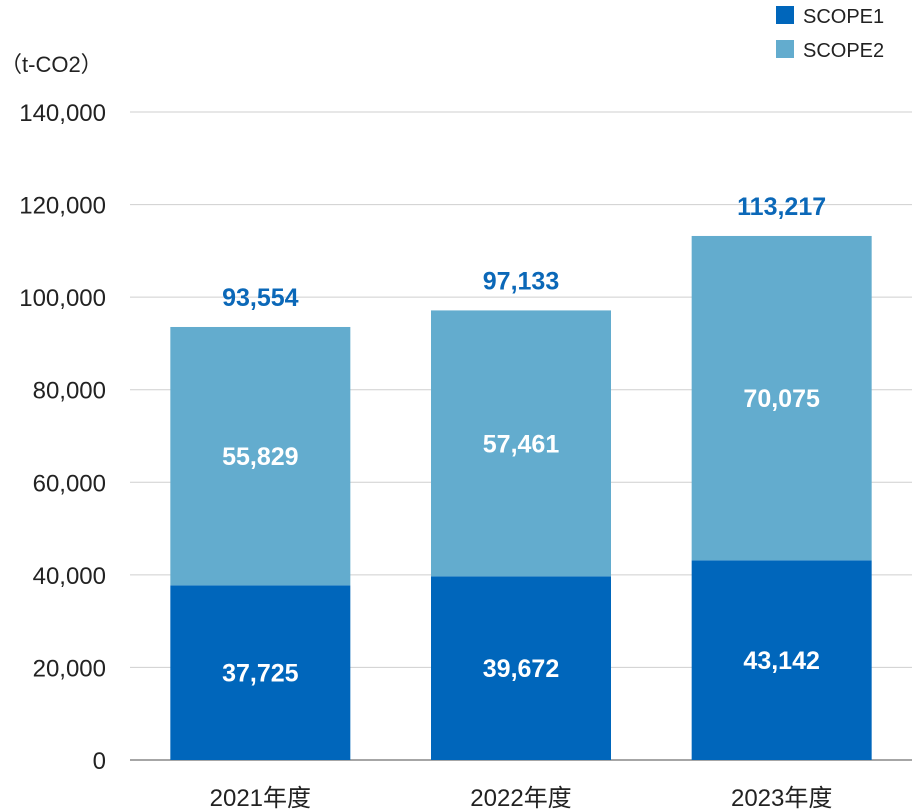 This screenshot has height=812, width=915. I want to click on data-label-scope1: 39,672, so click(521, 669).